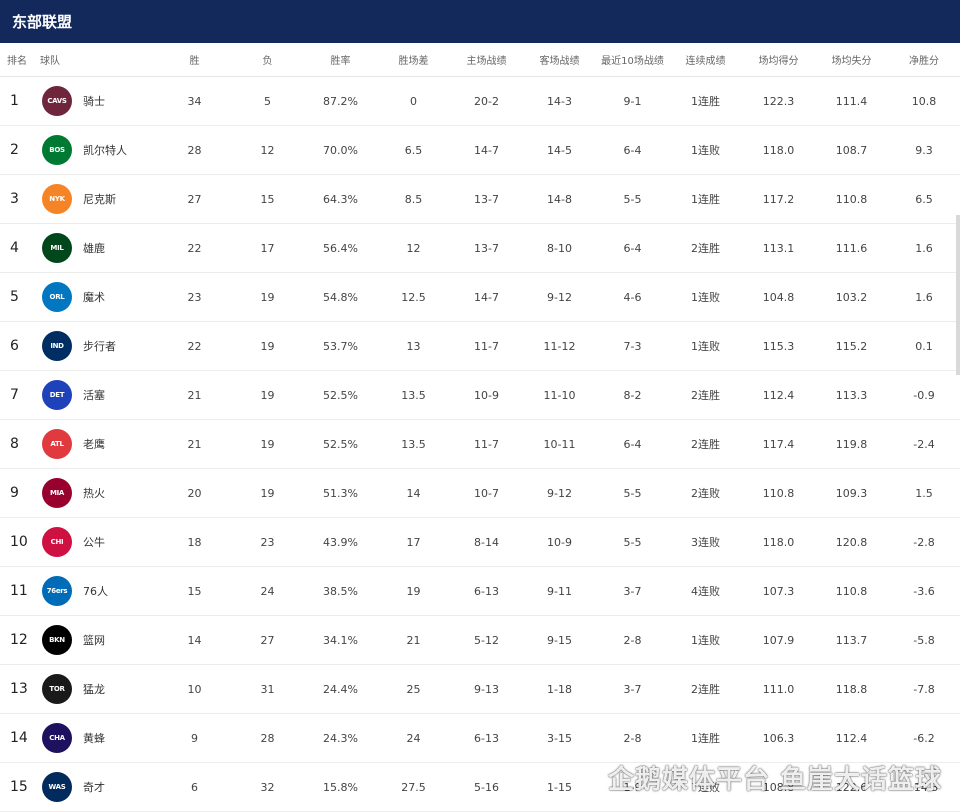  What do you see at coordinates (20, 738) in the screenshot?
I see `rank-cell: 14` at bounding box center [20, 738].